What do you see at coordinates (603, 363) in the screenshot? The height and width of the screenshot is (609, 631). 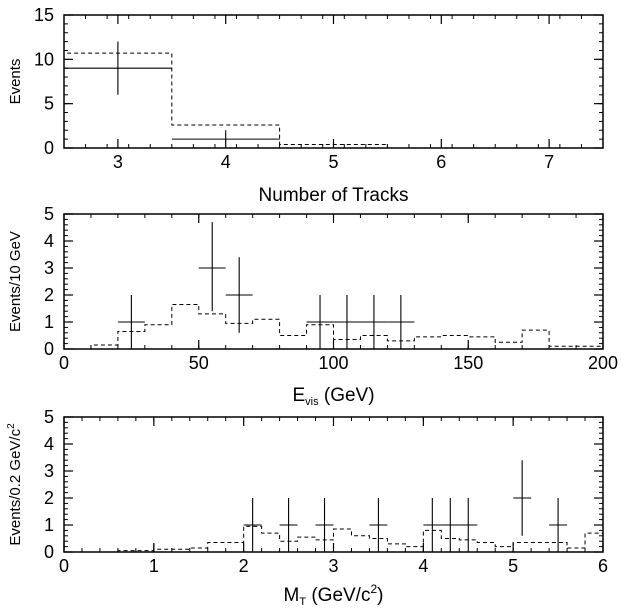 I see `x-tick-label: 200` at bounding box center [603, 363].